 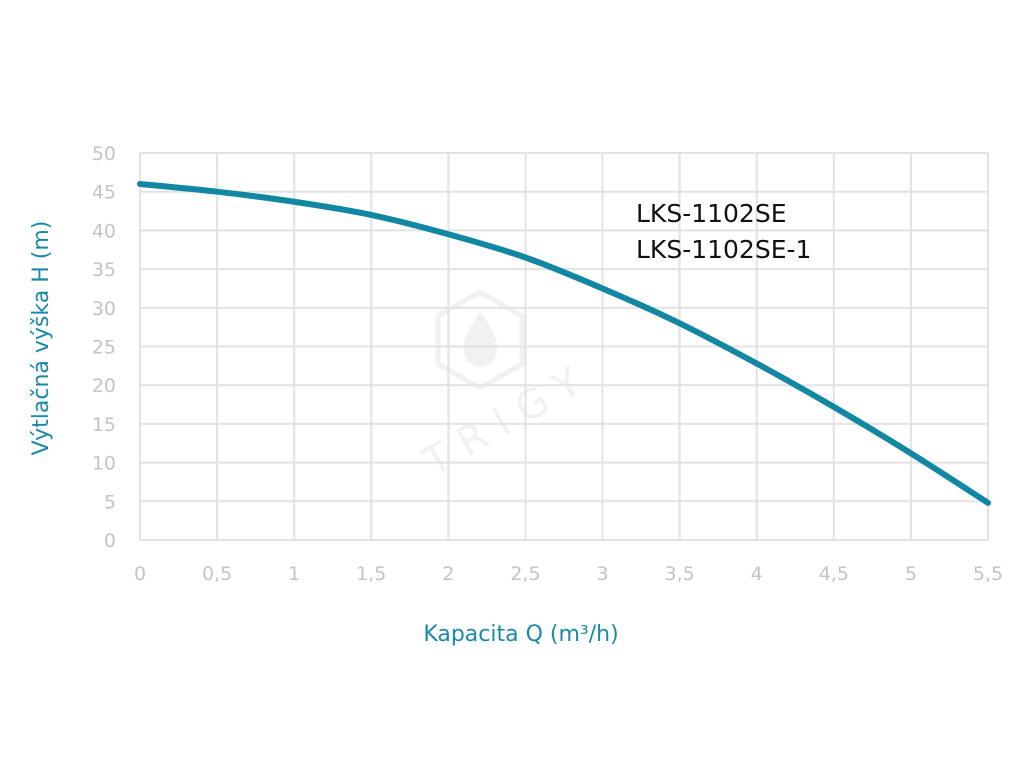 I want to click on y-tick-label: 30, so click(x=104, y=309).